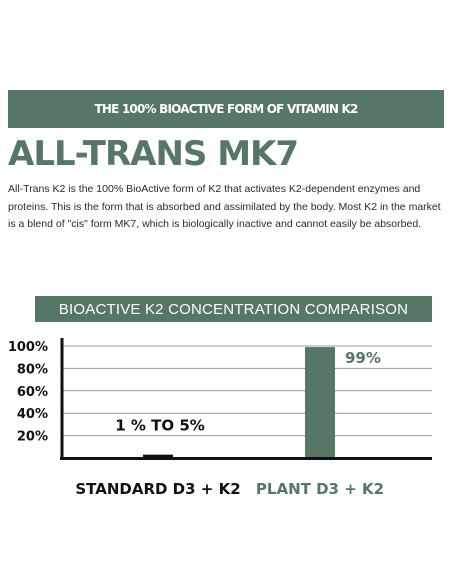 The width and height of the screenshot is (452, 584). I want to click on category-label: PLANT D3 + K2, so click(320, 489).